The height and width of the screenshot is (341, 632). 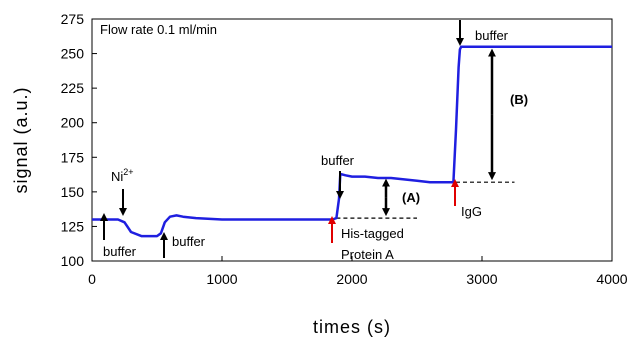 I want to click on x-tick-label-2: 2000, so click(x=351, y=279).